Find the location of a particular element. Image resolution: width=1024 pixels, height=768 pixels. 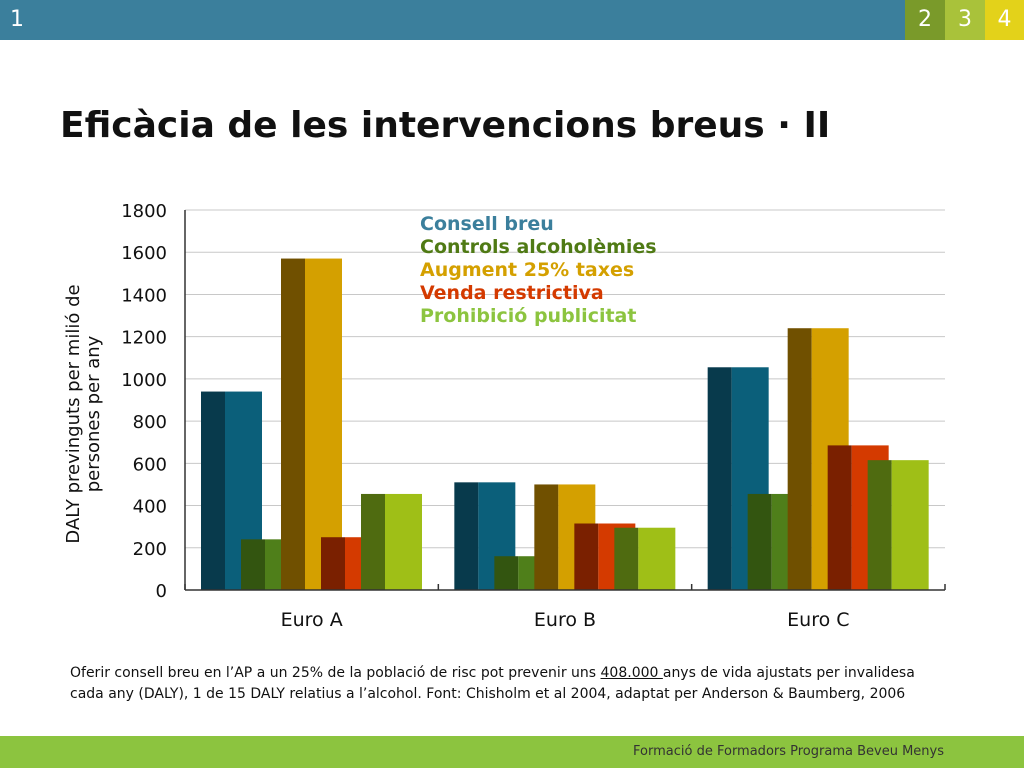

y-tick-label: 1800 is located at coordinates (144, 211).